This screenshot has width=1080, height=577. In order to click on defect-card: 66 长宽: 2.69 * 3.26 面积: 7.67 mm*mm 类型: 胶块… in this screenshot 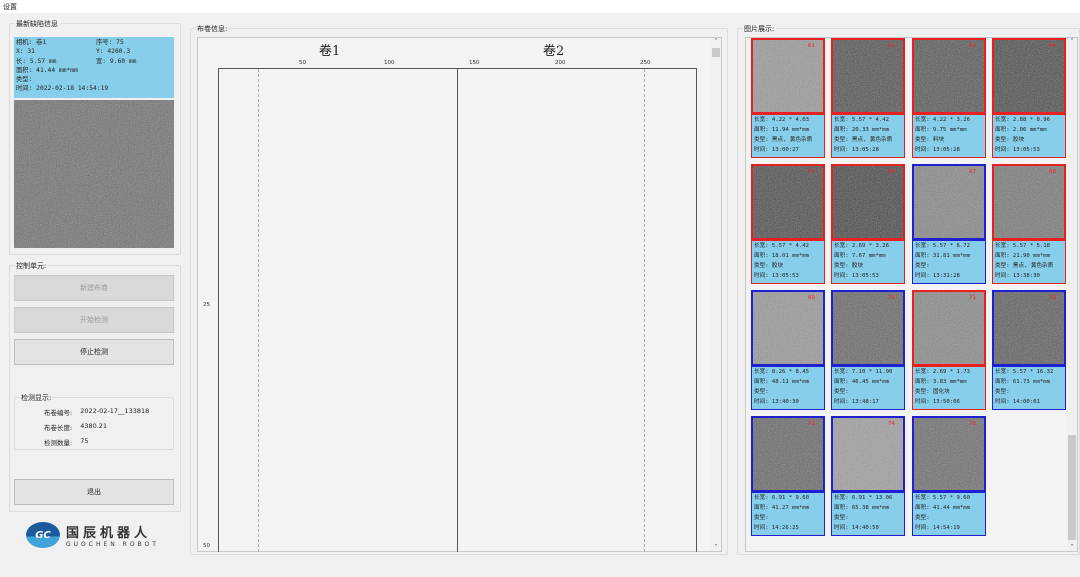, I will do `click(868, 224)`.